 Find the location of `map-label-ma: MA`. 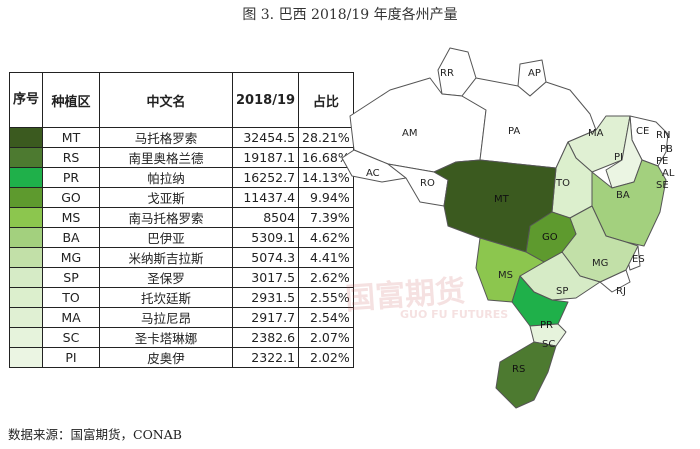

map-label-ma: MA is located at coordinates (596, 133).